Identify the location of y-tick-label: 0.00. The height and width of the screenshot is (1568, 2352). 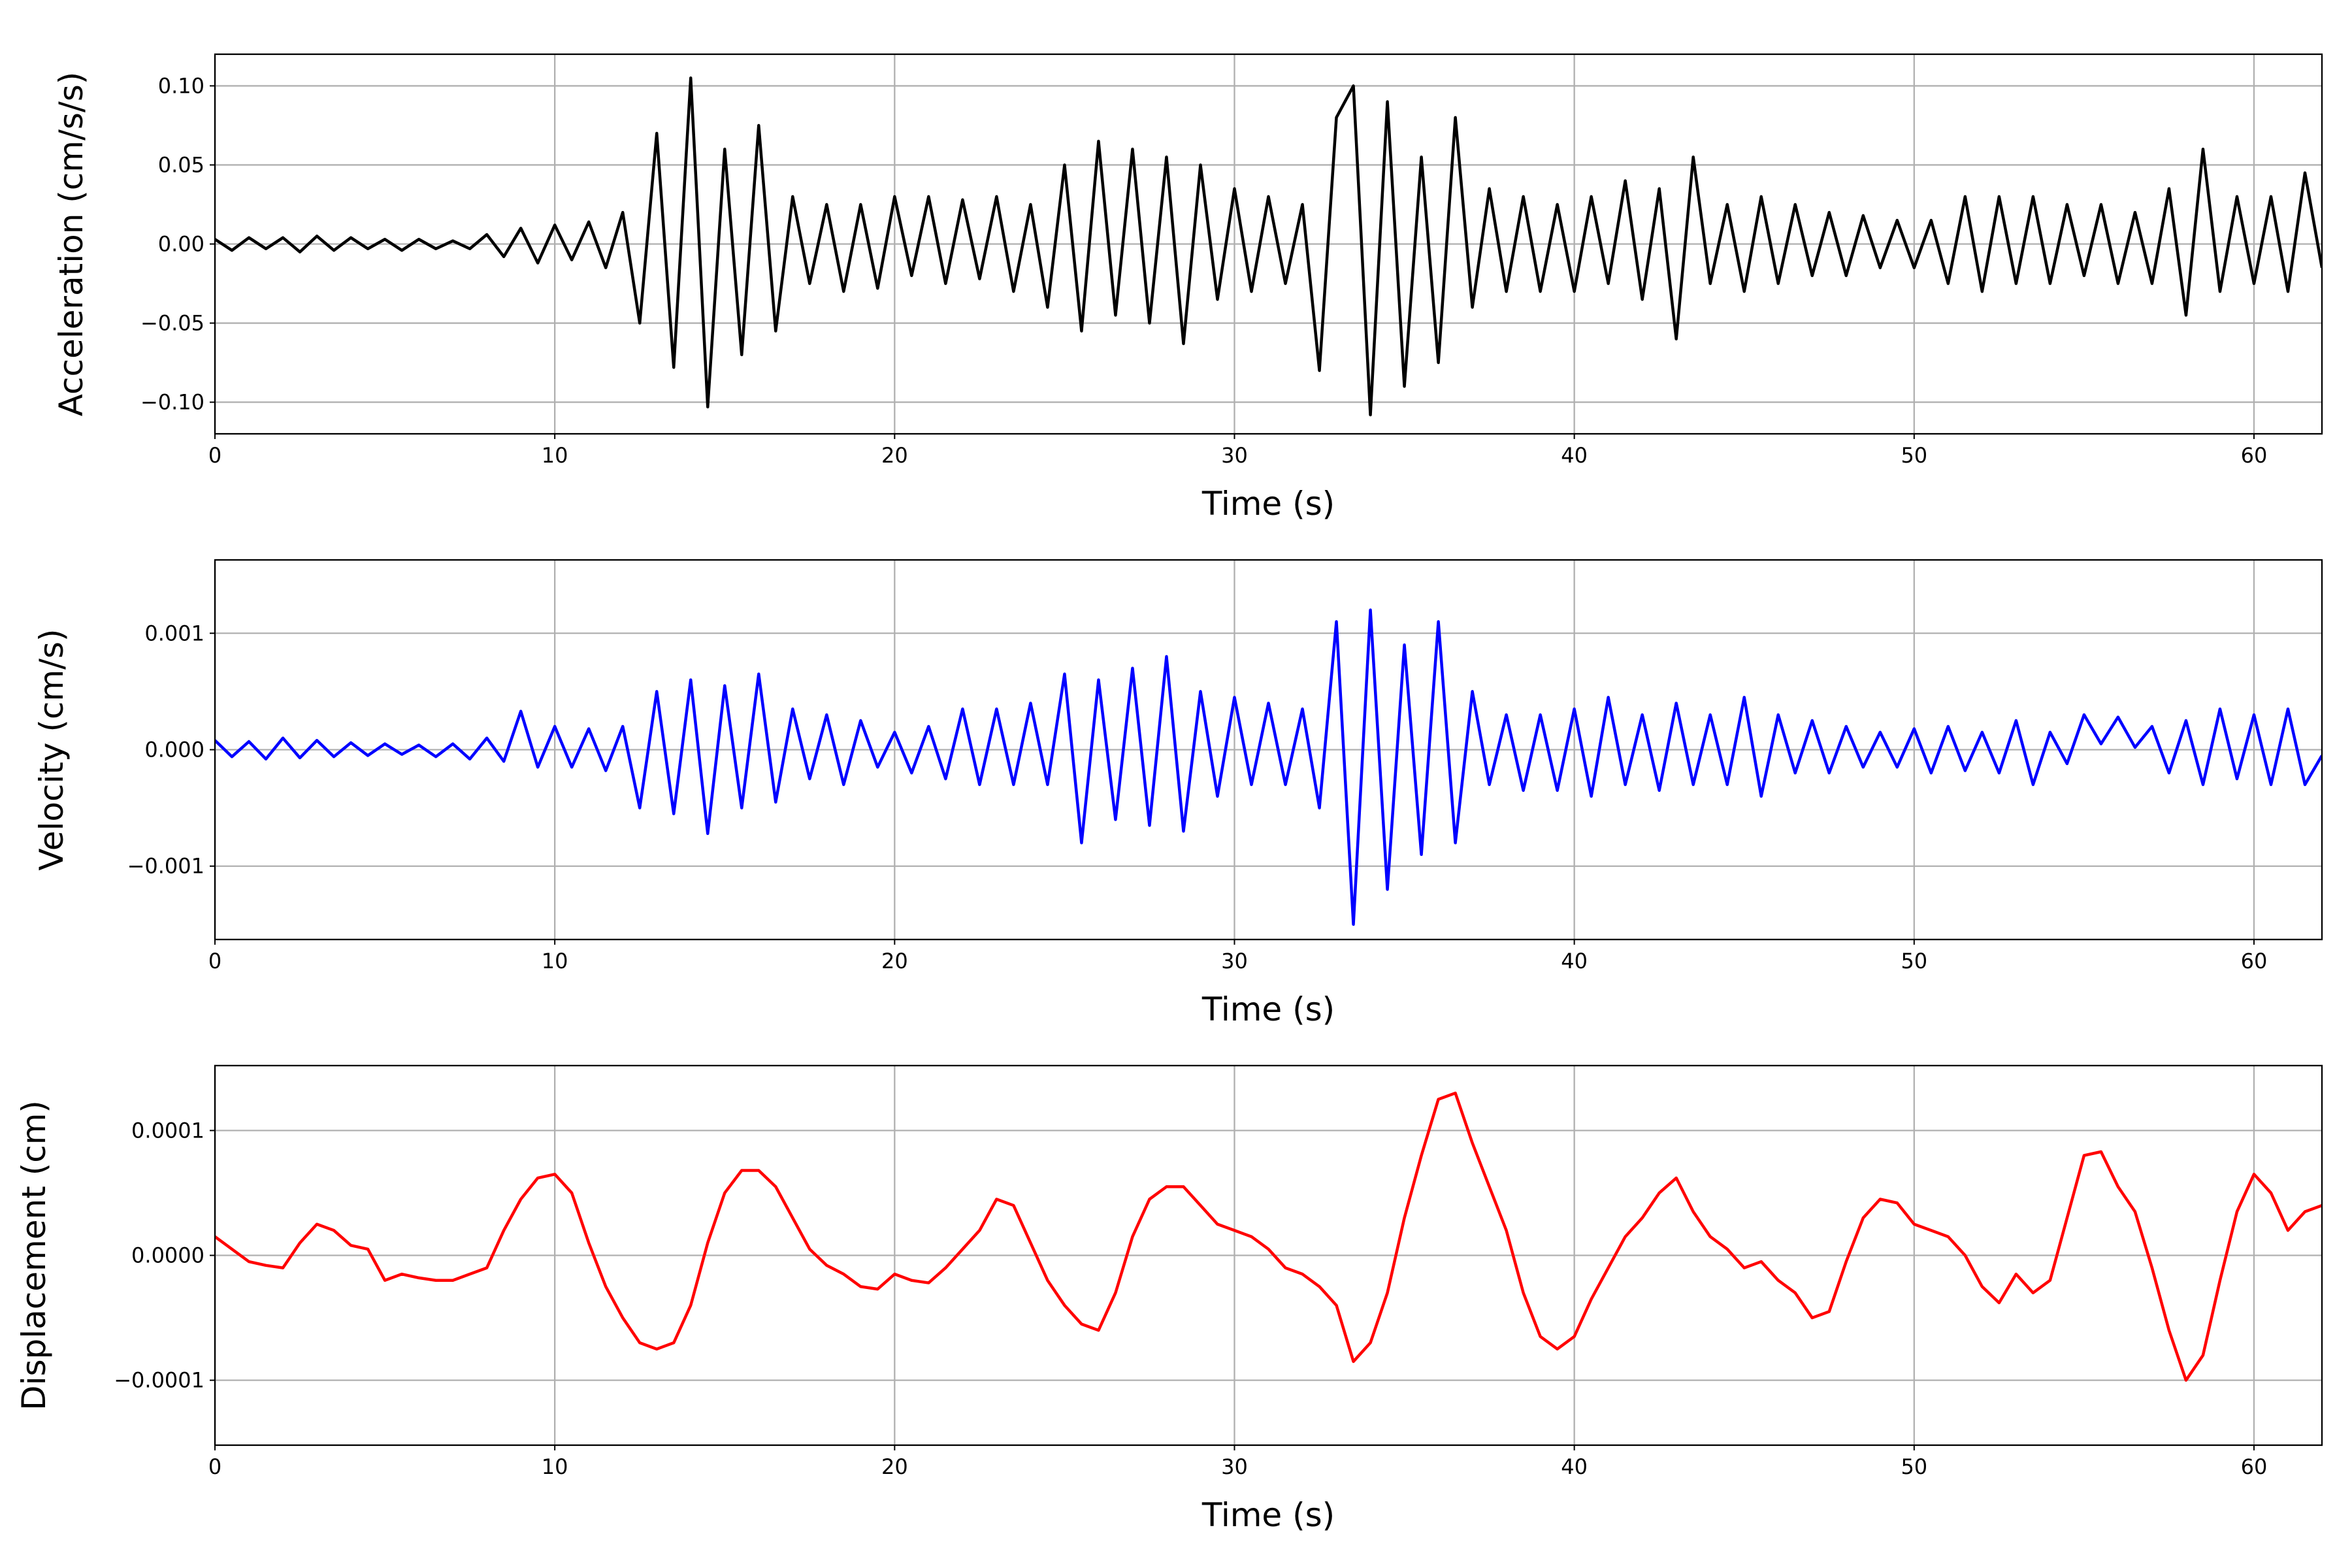
(181, 244).